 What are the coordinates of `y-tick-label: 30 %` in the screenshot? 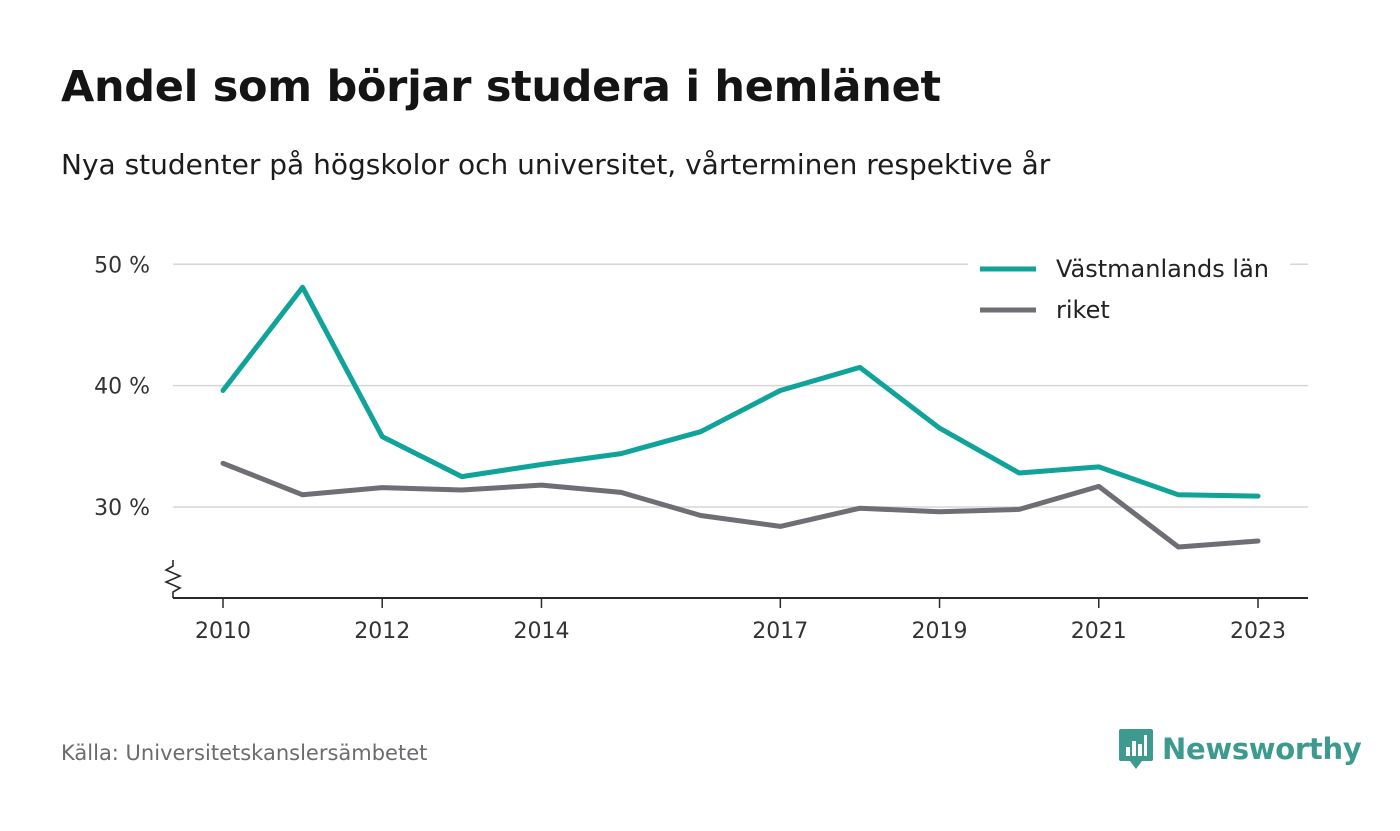 It's located at (122, 508).